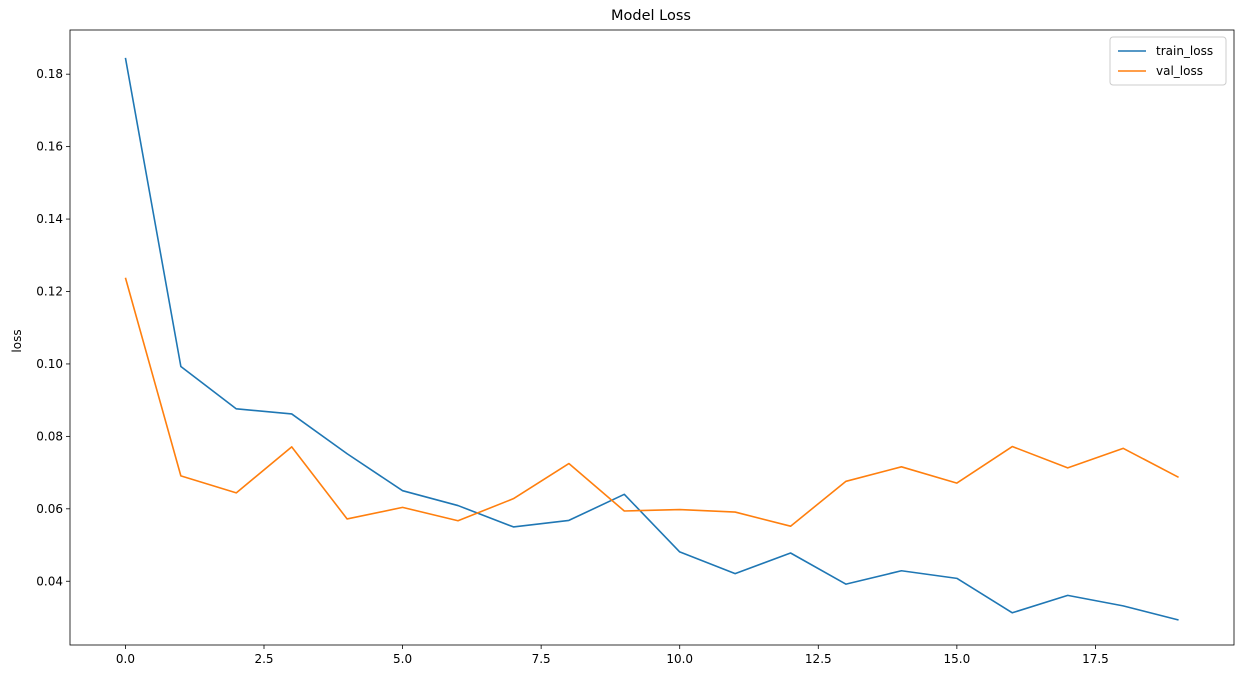  Describe the element at coordinates (49, 292) in the screenshot. I see `y-tick-label: 0.12` at that location.